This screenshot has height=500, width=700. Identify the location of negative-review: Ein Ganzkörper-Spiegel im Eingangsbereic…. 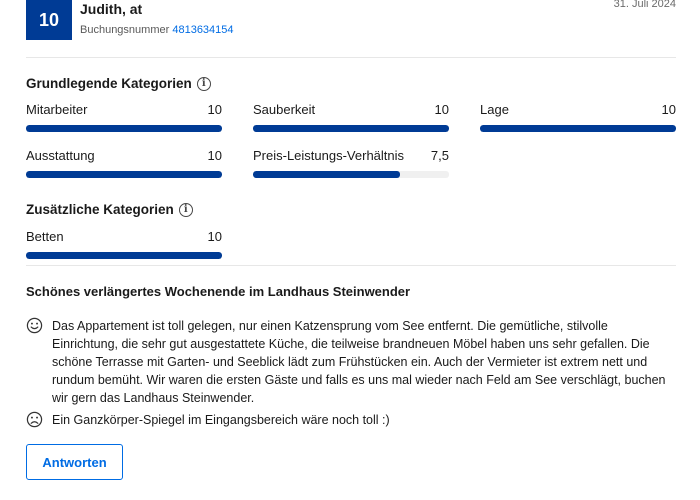
(351, 422).